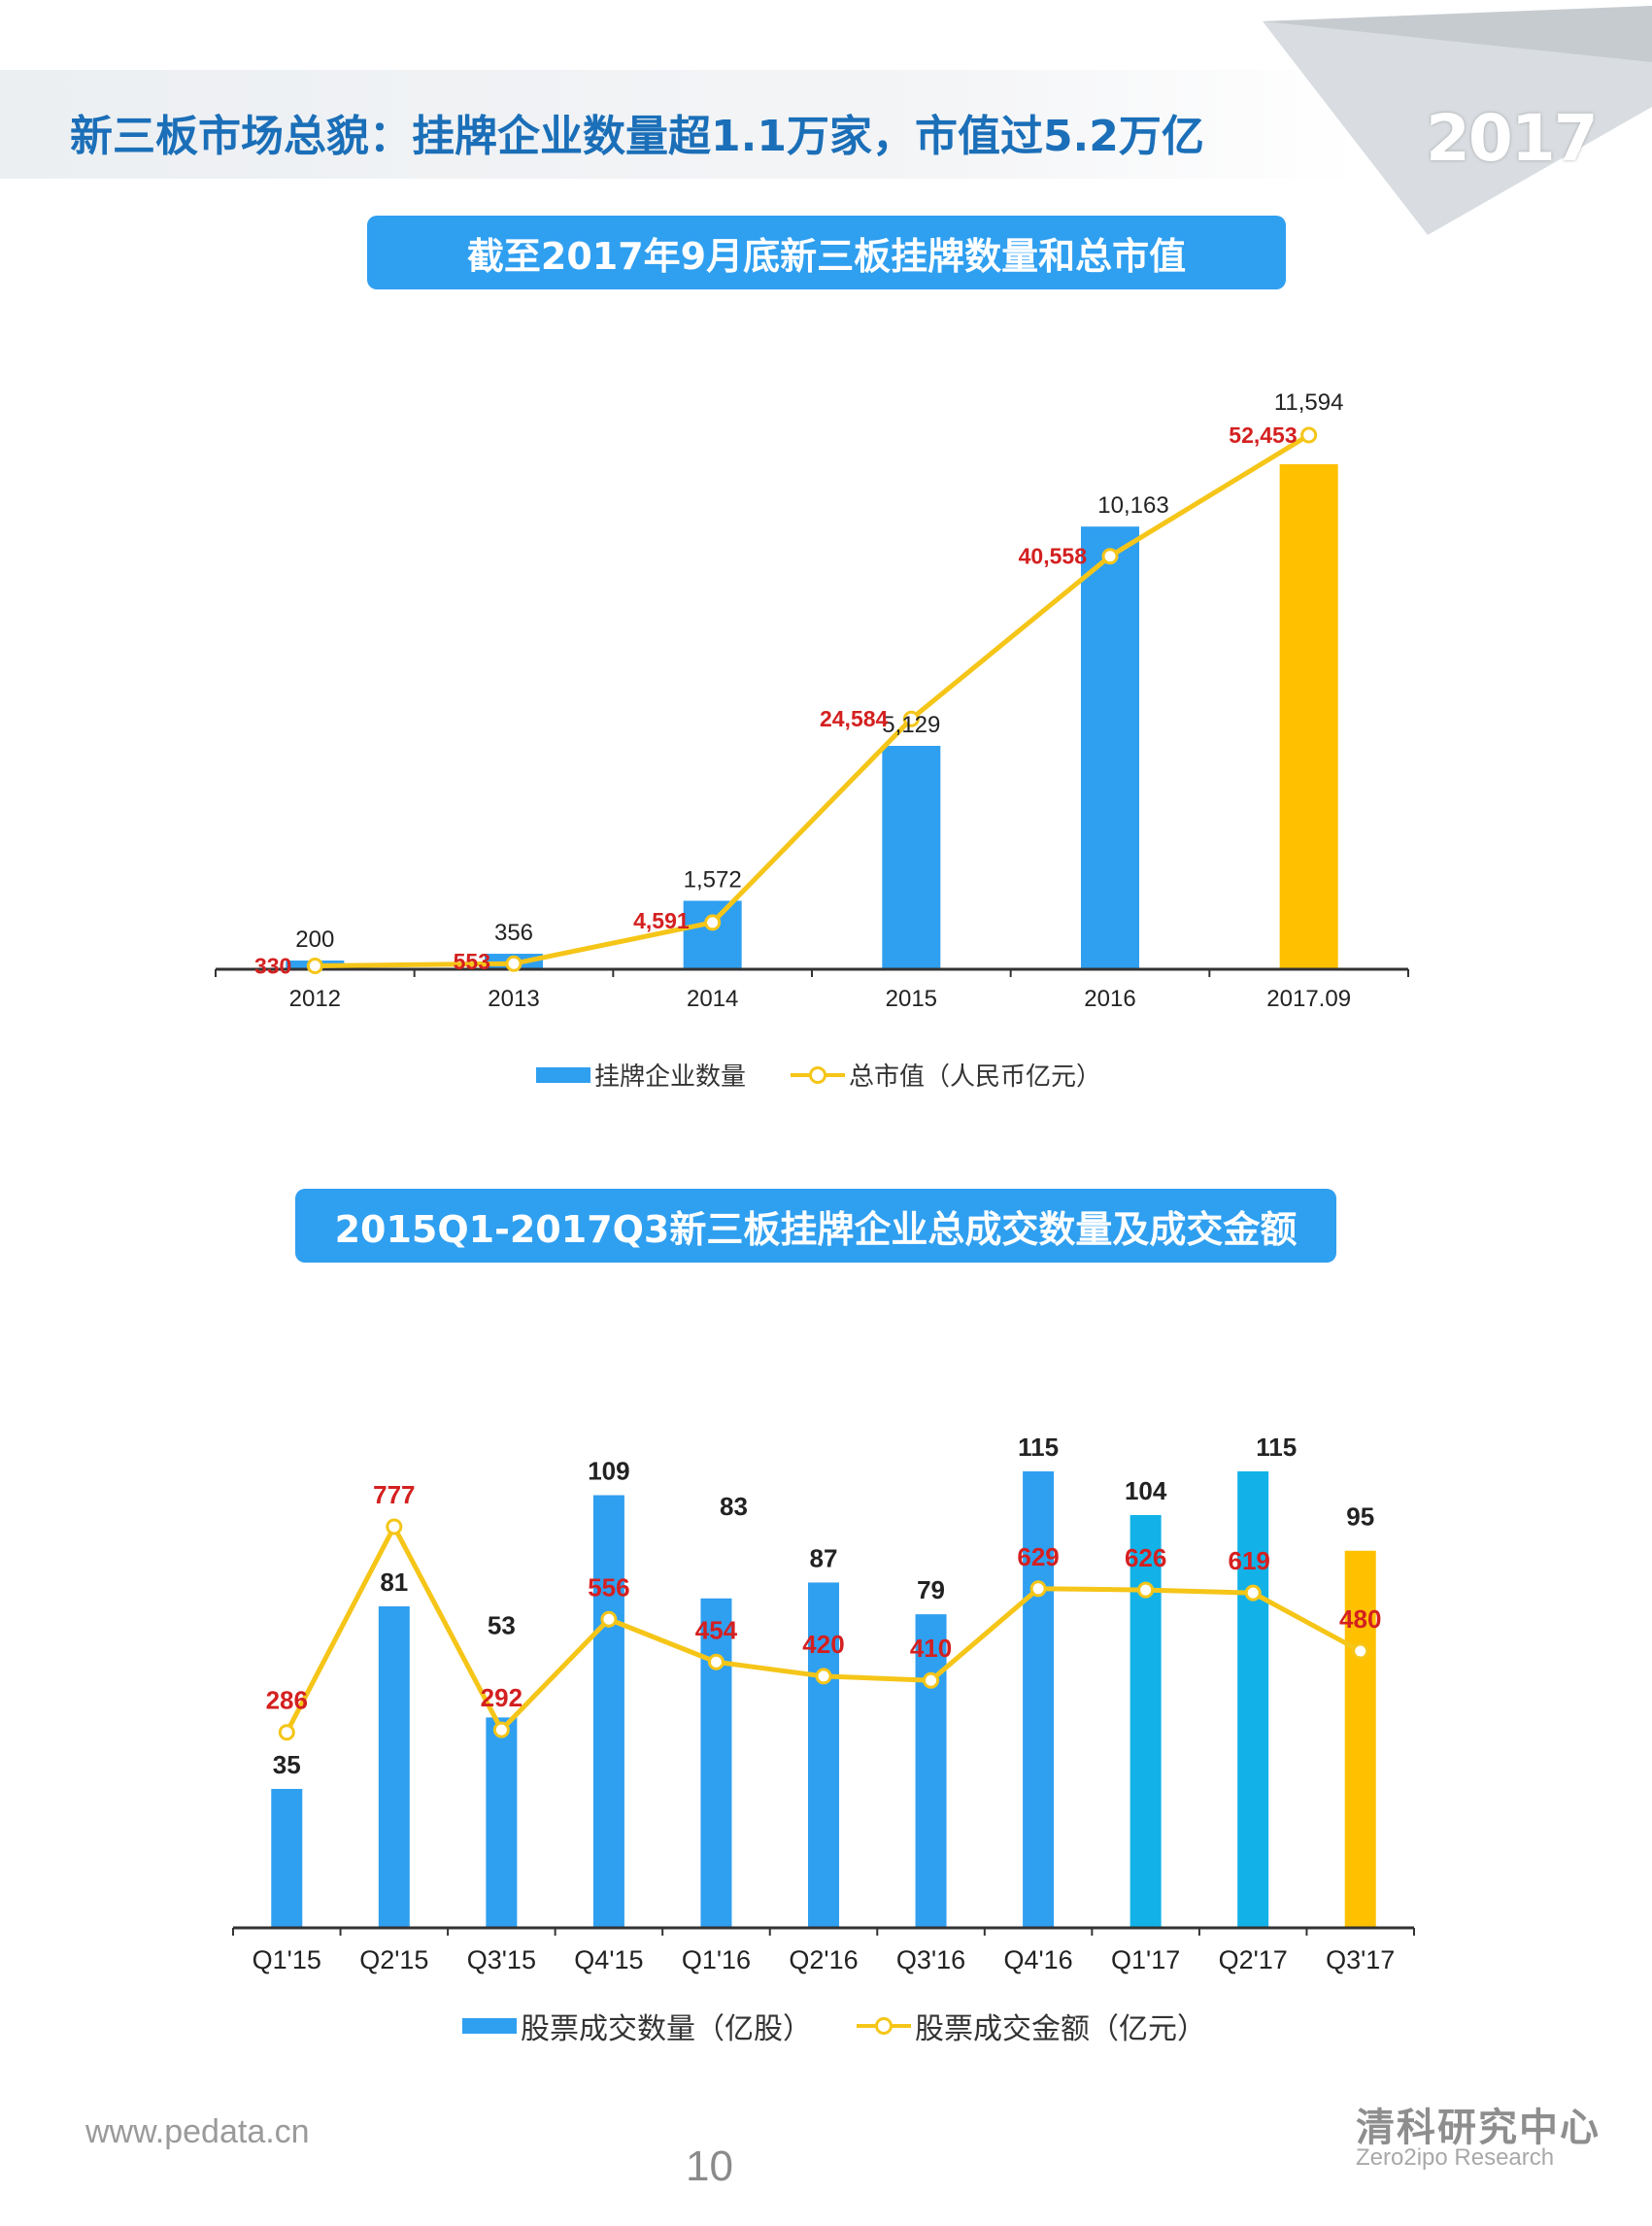 Image resolution: width=1652 pixels, height=2226 pixels. What do you see at coordinates (823, 1644) in the screenshot?
I see `line-data-label: 420` at bounding box center [823, 1644].